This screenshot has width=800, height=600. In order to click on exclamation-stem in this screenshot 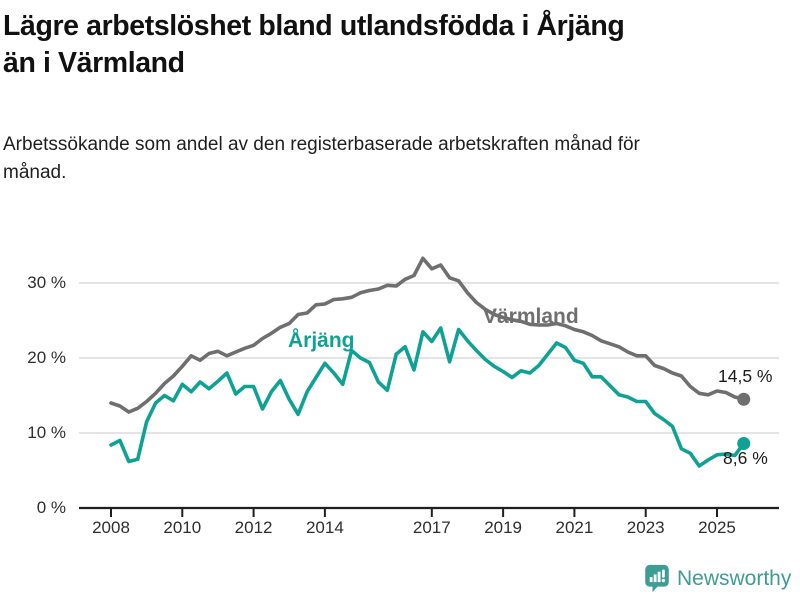, I will do `click(663, 573)`.